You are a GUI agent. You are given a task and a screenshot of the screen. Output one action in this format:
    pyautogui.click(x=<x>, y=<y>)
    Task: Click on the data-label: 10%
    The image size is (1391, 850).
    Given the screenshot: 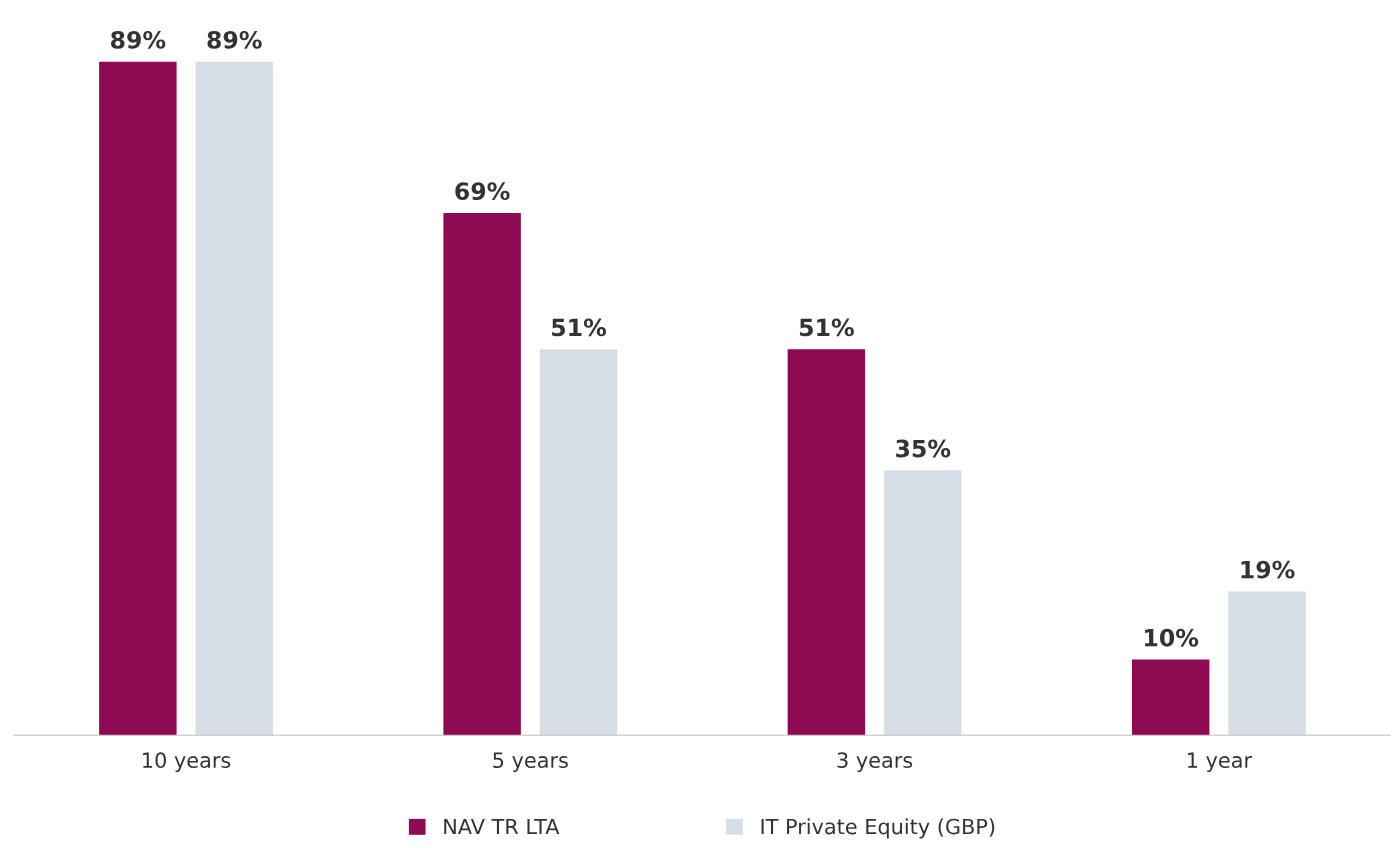 What is the action you would take?
    pyautogui.click(x=1172, y=637)
    